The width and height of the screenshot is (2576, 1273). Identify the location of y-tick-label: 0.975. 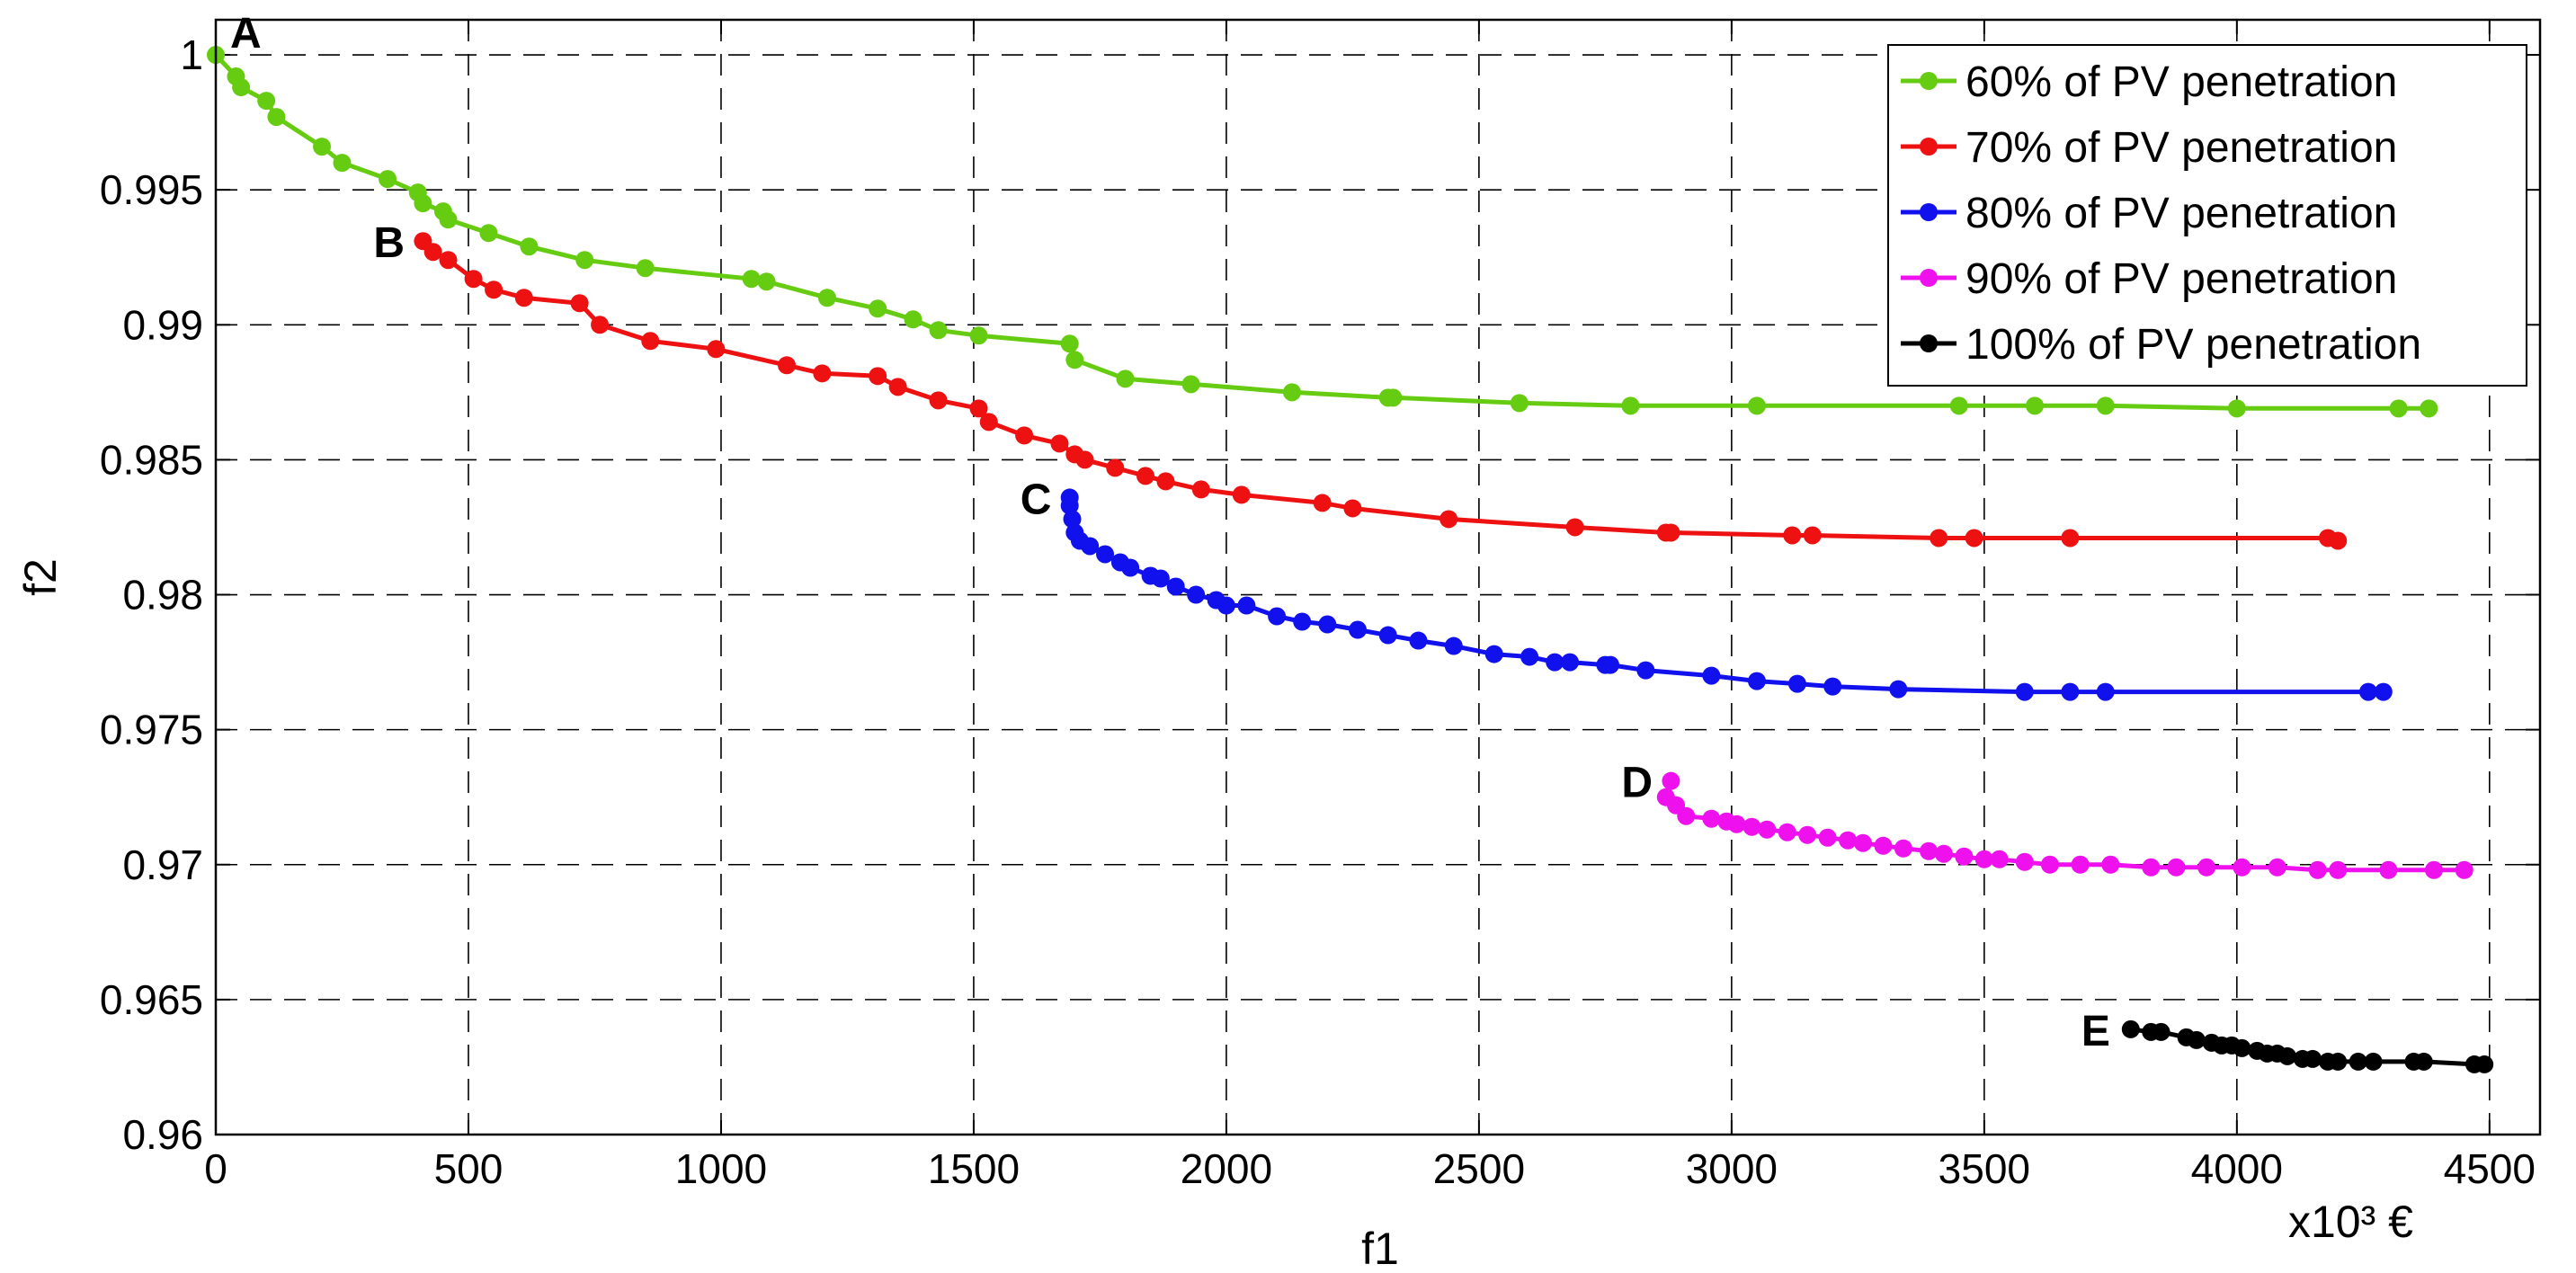
(152, 730).